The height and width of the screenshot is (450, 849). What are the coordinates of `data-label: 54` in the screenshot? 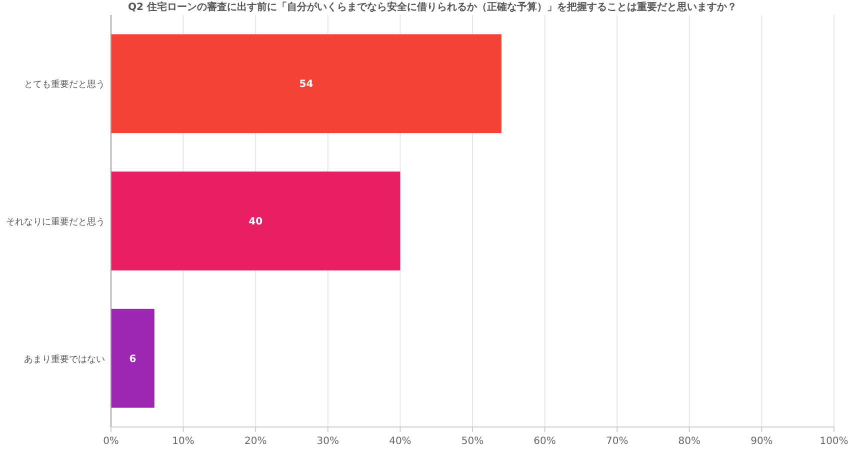 It's located at (306, 84).